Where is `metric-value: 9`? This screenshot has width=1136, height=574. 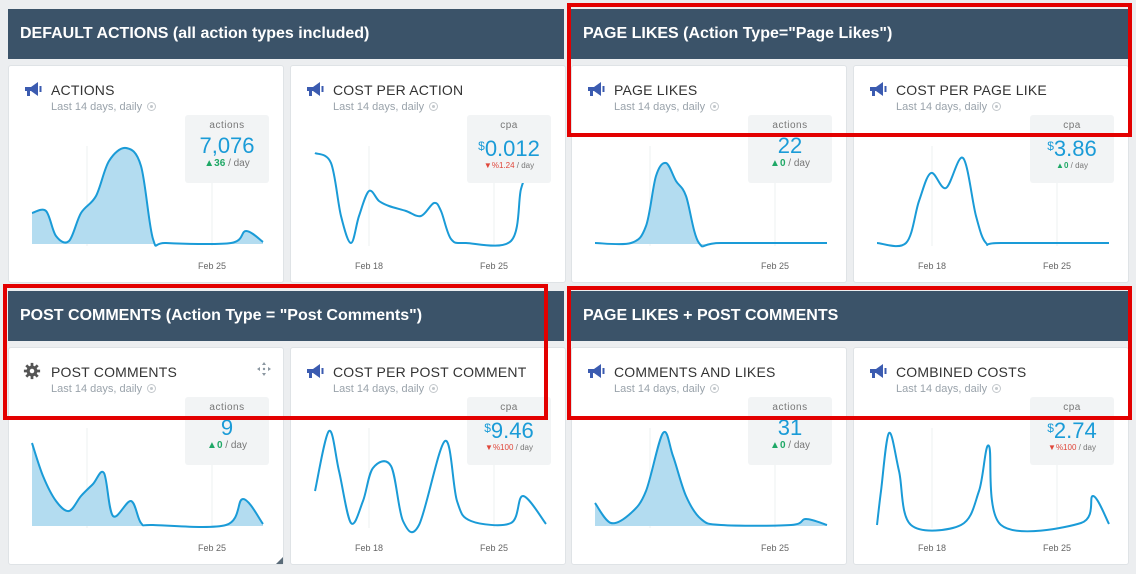 metric-value: 9 is located at coordinates (227, 428).